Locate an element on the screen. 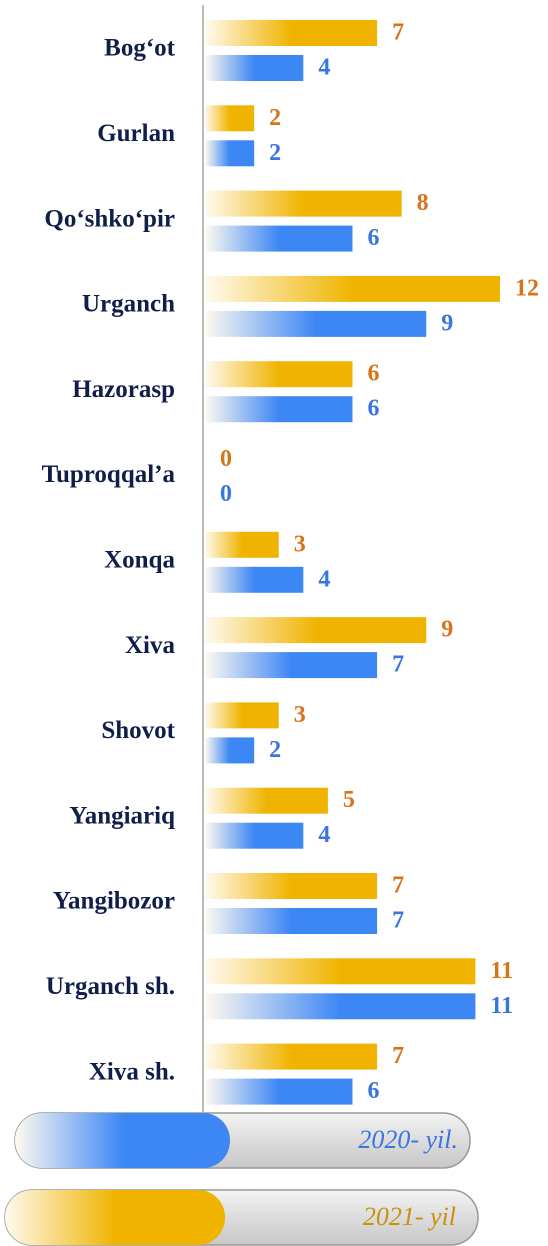 The height and width of the screenshot is (1246, 548). value-label: 5 is located at coordinates (349, 800).